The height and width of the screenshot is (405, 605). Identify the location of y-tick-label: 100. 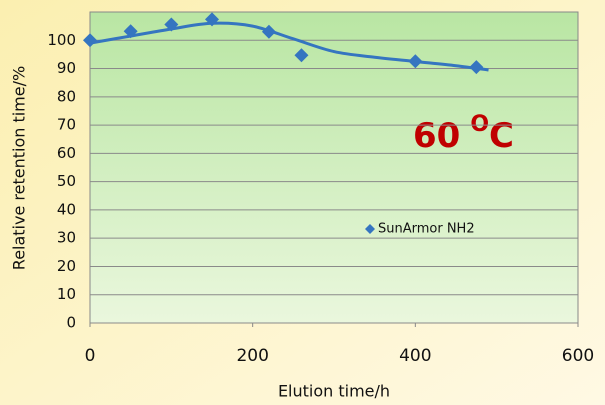
(61, 40).